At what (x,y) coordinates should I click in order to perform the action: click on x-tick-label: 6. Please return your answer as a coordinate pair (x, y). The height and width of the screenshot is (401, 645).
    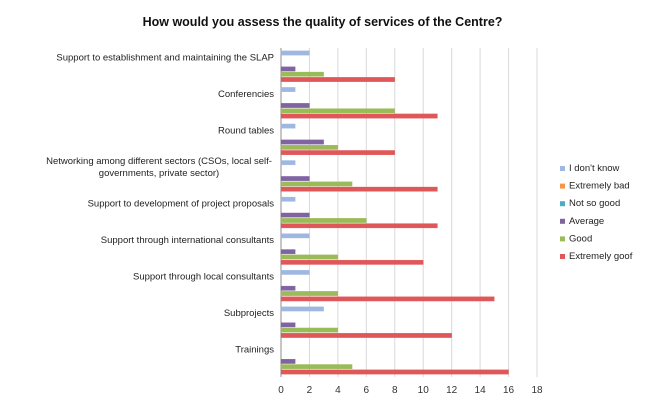
    Looking at the image, I should click on (367, 390).